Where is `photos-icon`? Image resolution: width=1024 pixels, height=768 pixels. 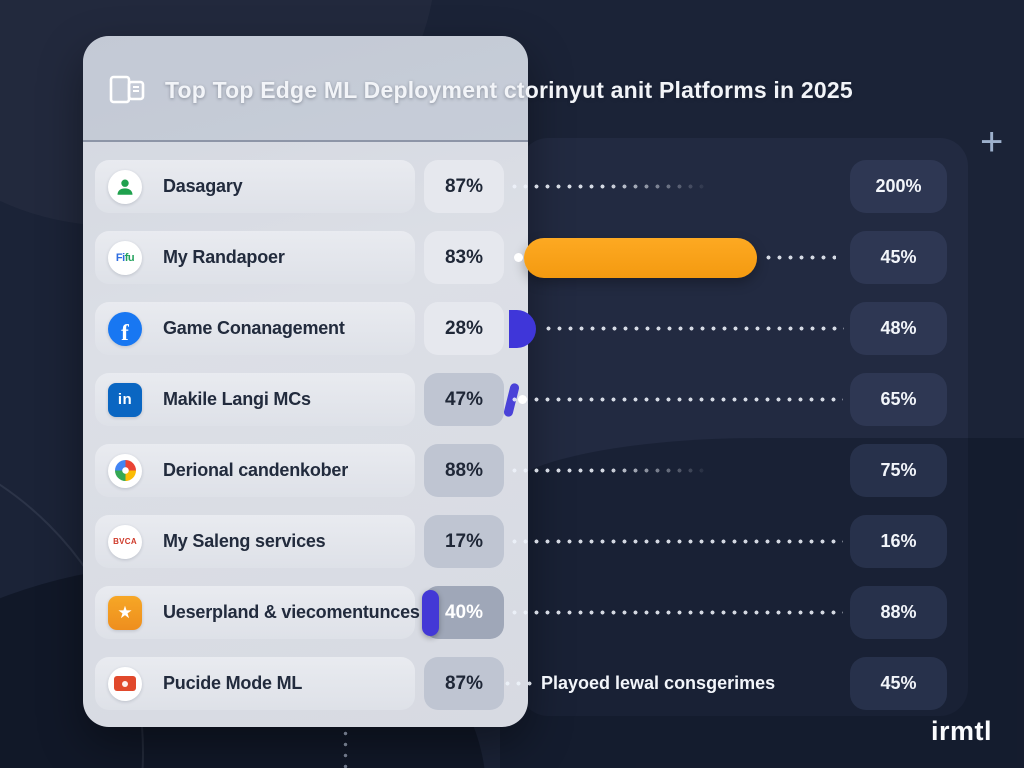 photos-icon is located at coordinates (125, 470).